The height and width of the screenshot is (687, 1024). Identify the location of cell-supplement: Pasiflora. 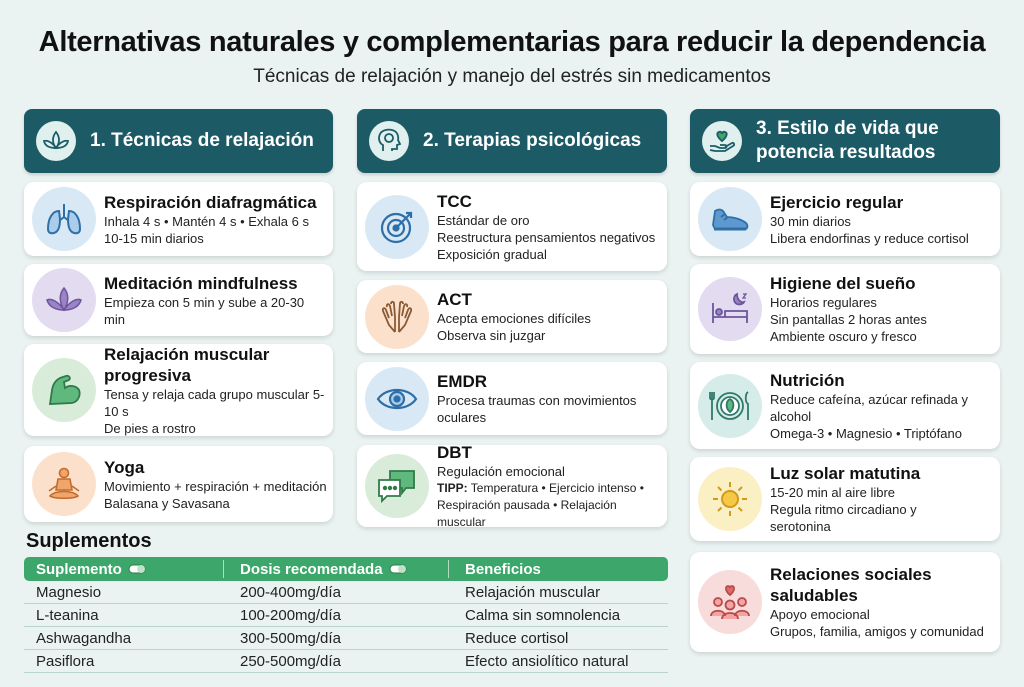
(65, 661).